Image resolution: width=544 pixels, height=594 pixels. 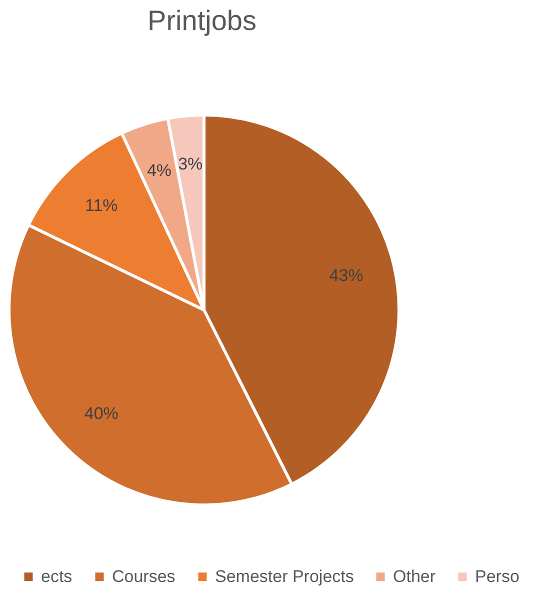 What do you see at coordinates (56, 576) in the screenshot?
I see `legend-label: ects` at bounding box center [56, 576].